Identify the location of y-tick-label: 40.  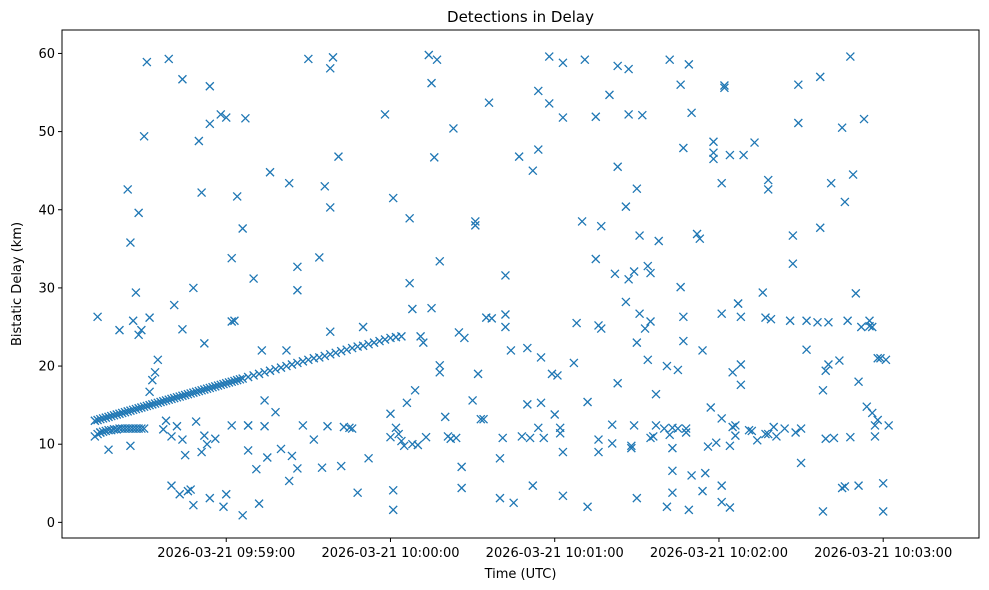
(46, 210).